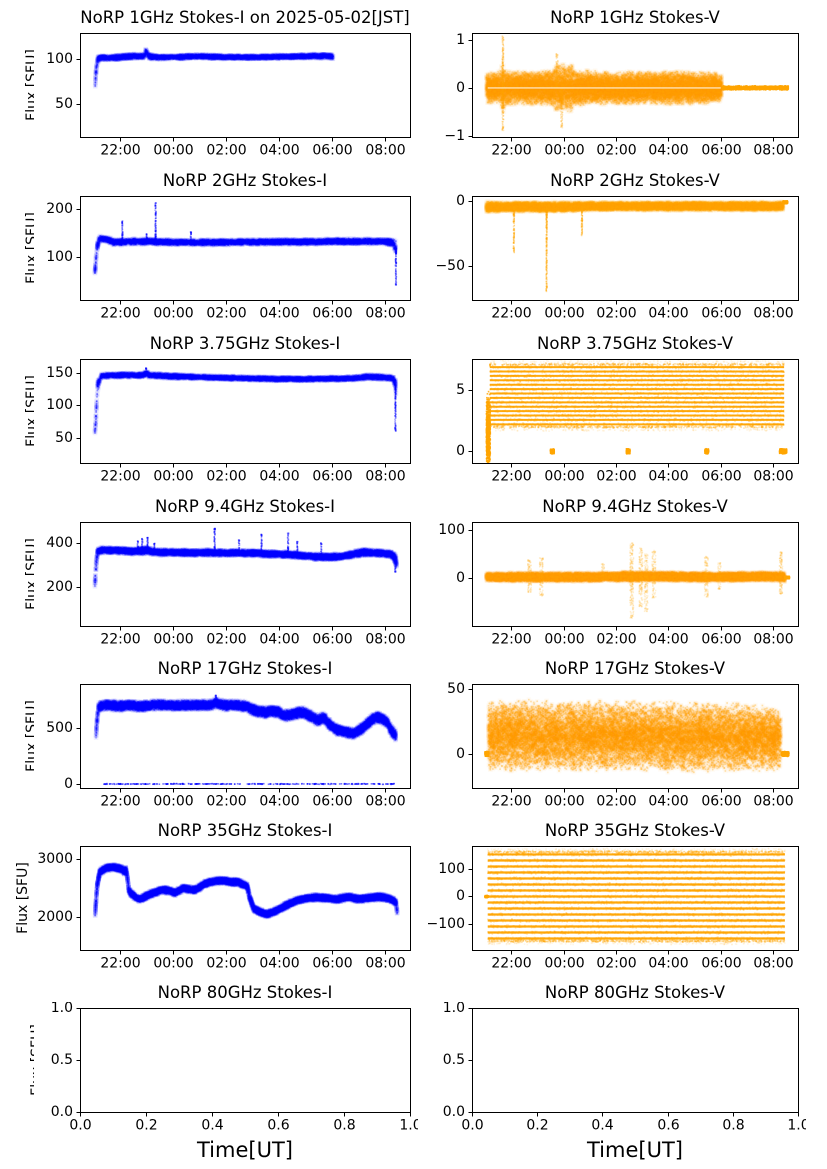 This screenshot has height=1169, width=827. Describe the element at coordinates (226, 746) in the screenshot. I see `plot-canvas-norp-17ghz-stokes-i` at that location.